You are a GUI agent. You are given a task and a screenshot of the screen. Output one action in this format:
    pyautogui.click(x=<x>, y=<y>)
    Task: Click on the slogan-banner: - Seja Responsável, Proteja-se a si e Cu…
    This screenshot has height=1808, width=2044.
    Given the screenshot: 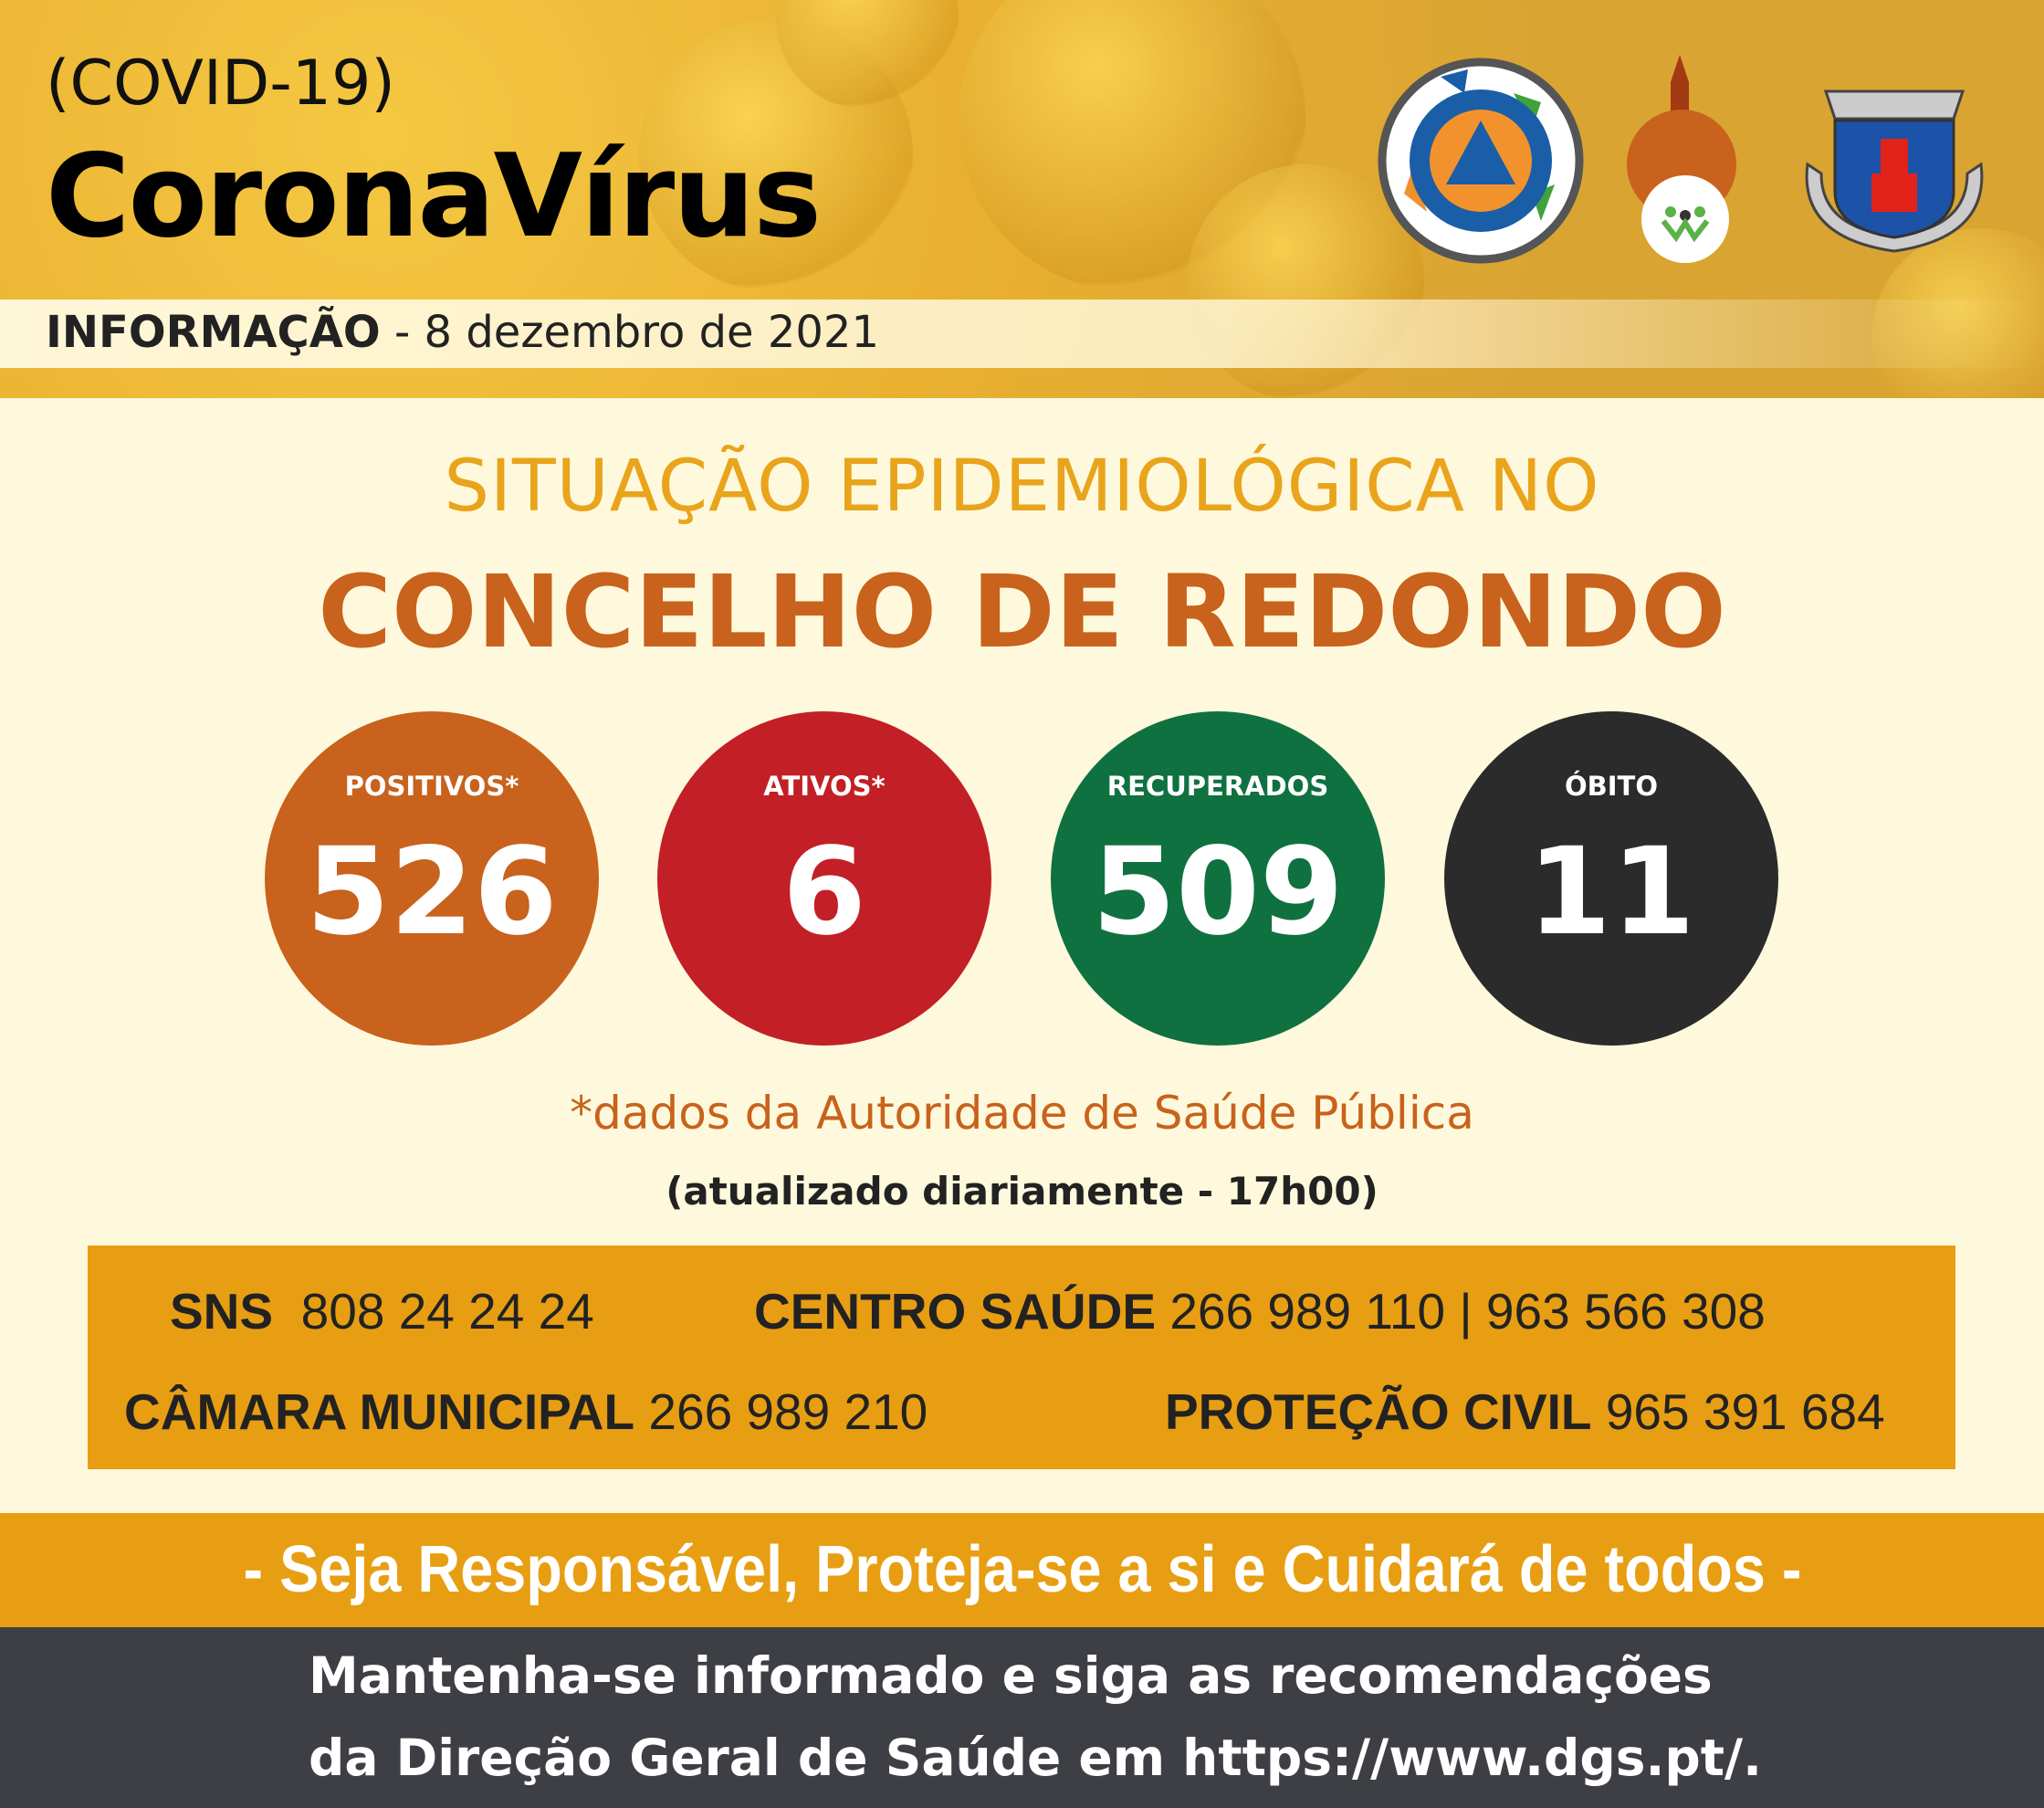 What is the action you would take?
    pyautogui.click(x=1022, y=1570)
    